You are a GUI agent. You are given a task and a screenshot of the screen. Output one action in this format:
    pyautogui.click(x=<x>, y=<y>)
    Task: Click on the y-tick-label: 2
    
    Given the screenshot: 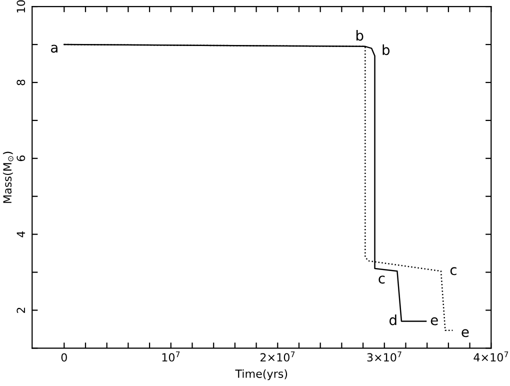 What is the action you would take?
    pyautogui.click(x=20, y=310)
    